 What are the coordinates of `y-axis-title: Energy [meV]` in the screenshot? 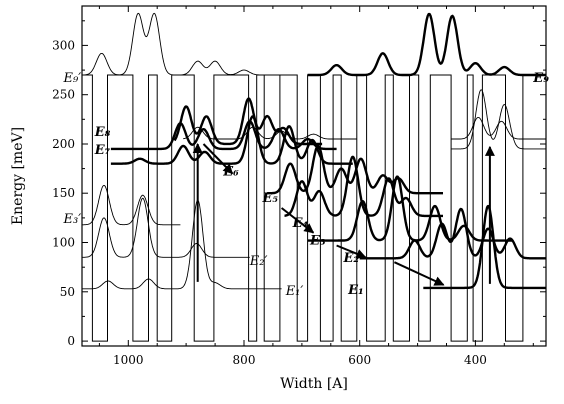 It's located at (18, 176).